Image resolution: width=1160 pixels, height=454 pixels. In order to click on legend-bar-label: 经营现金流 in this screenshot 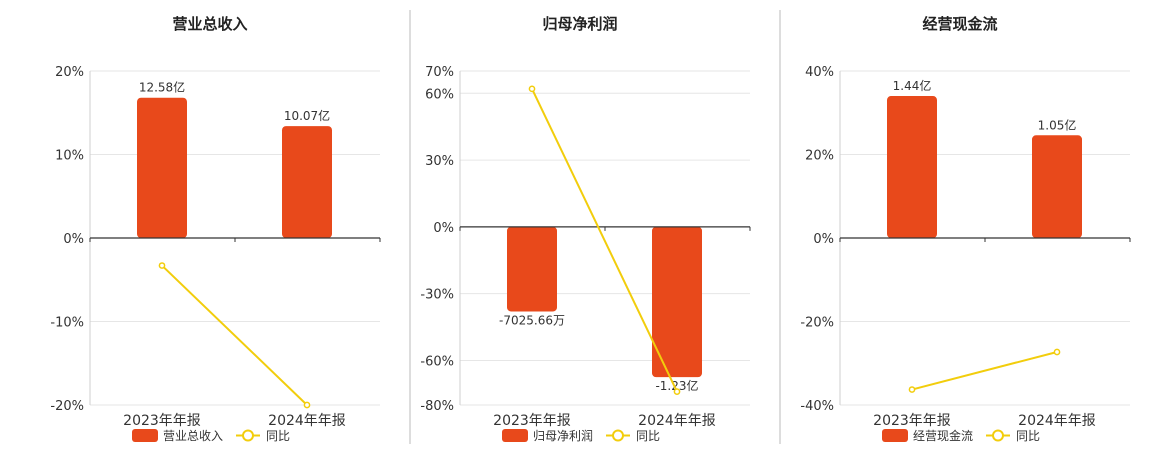, I will do `click(943, 435)`.